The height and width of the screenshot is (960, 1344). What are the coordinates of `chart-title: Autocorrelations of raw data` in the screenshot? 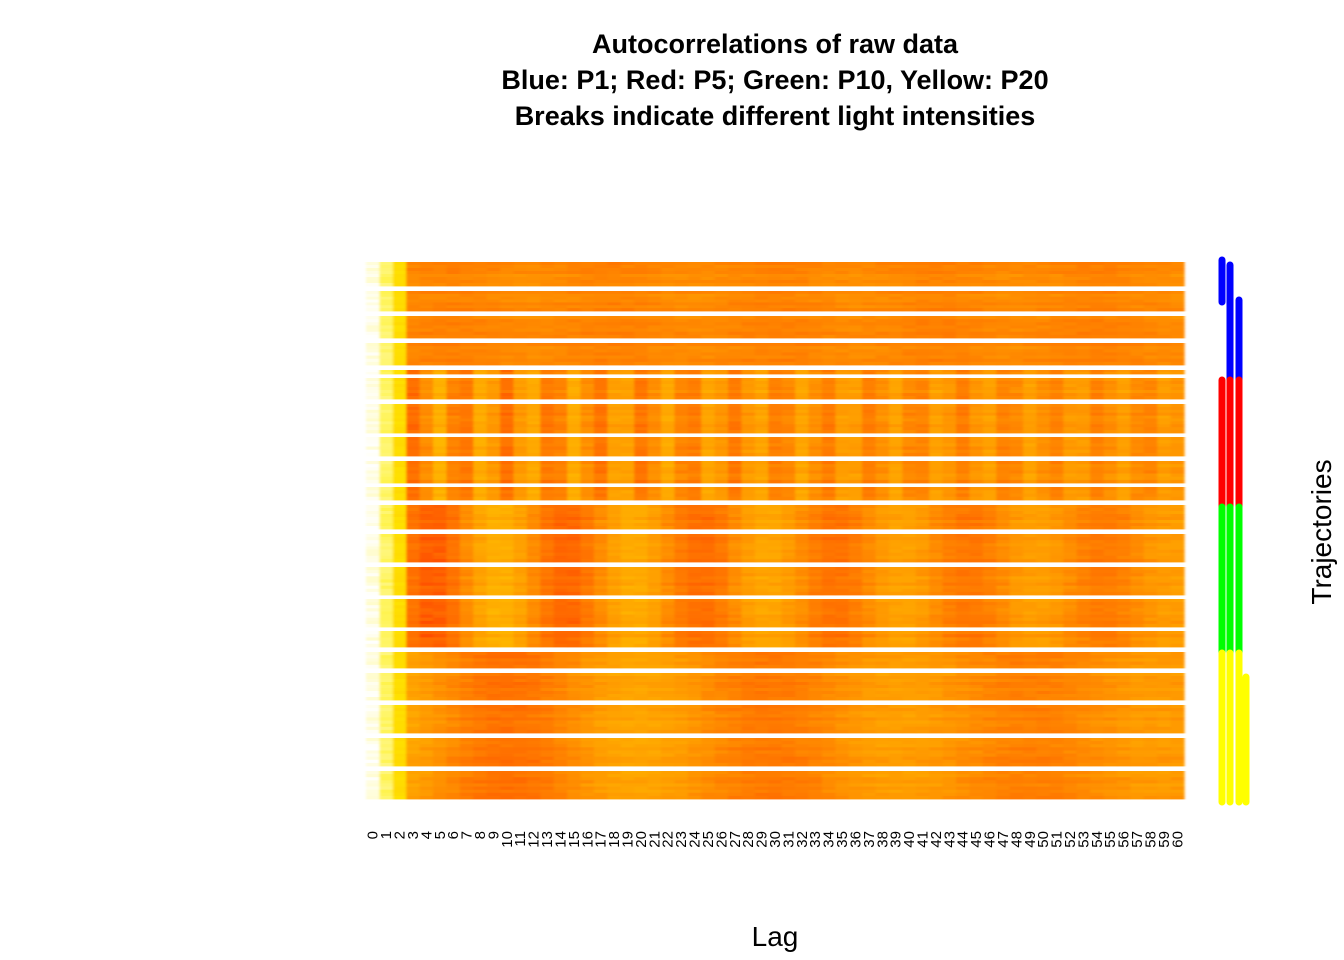 It's located at (775, 44).